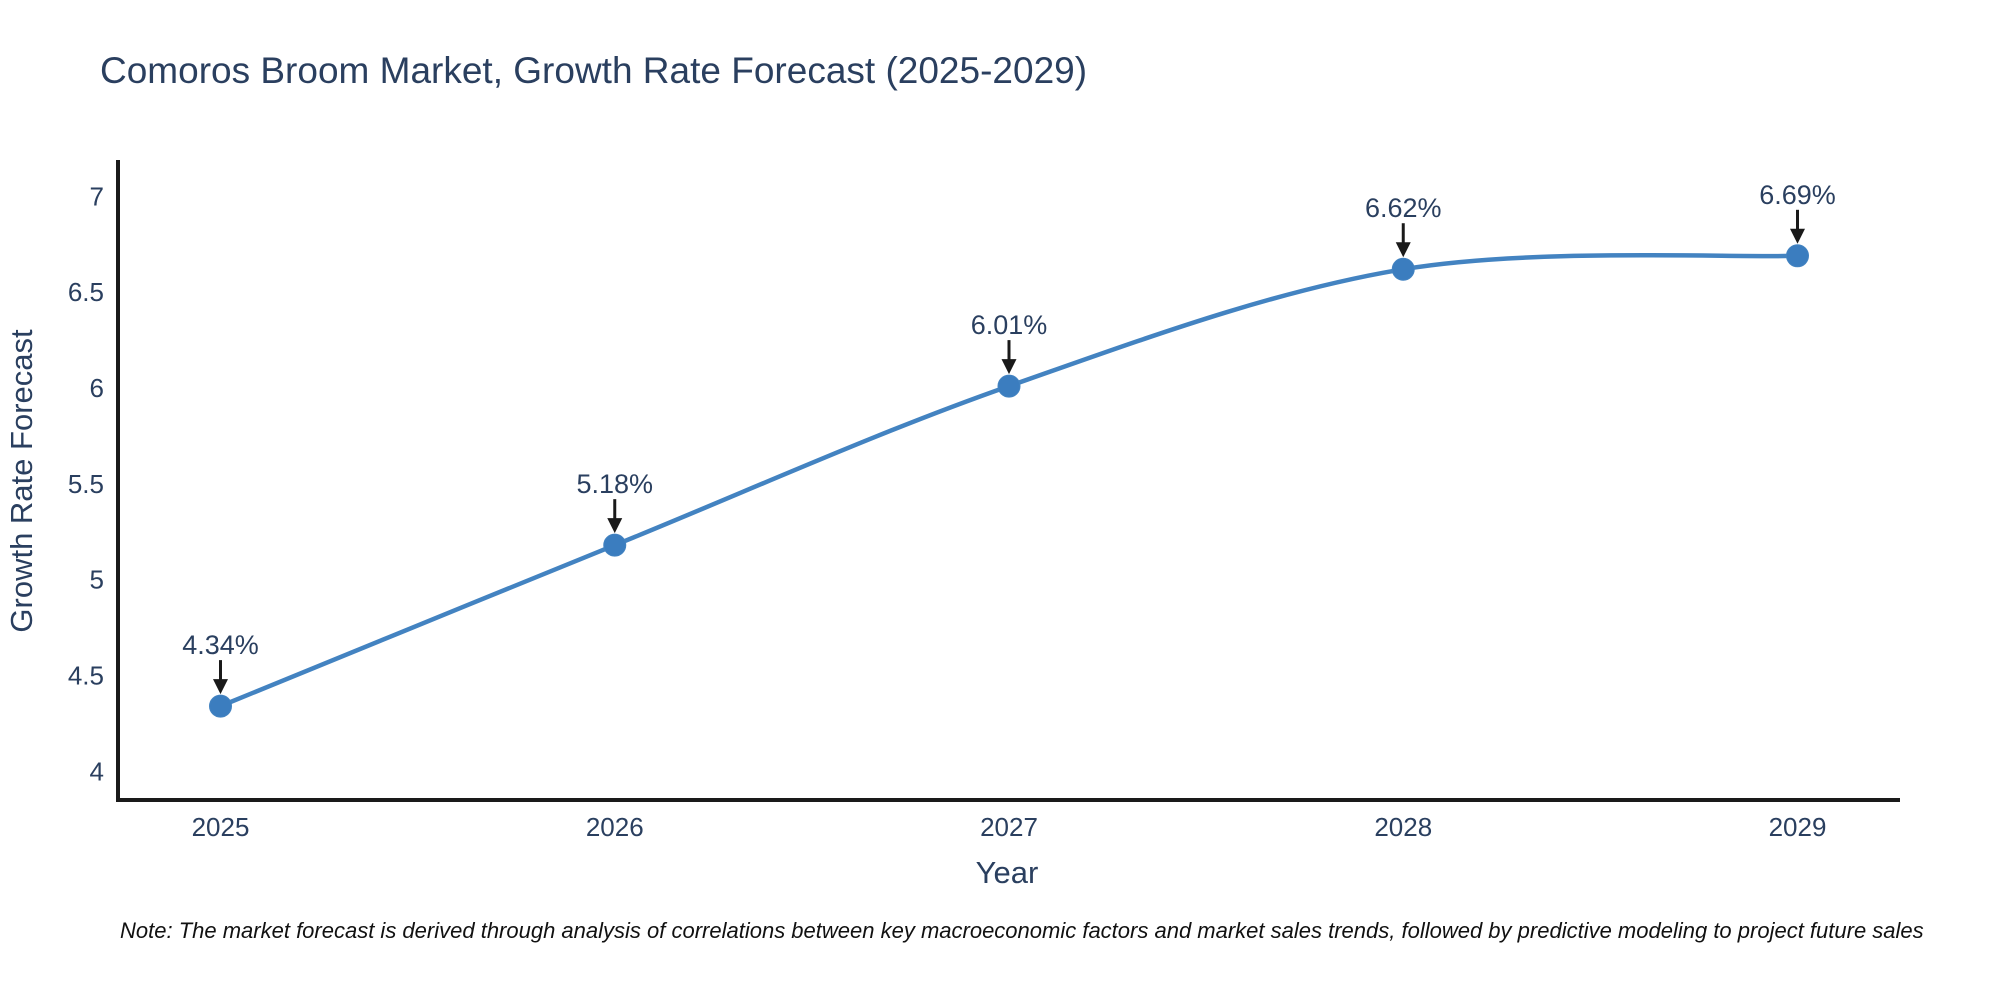 The image size is (2000, 1000). I want to click on x-axis-title: Year, so click(1007, 872).